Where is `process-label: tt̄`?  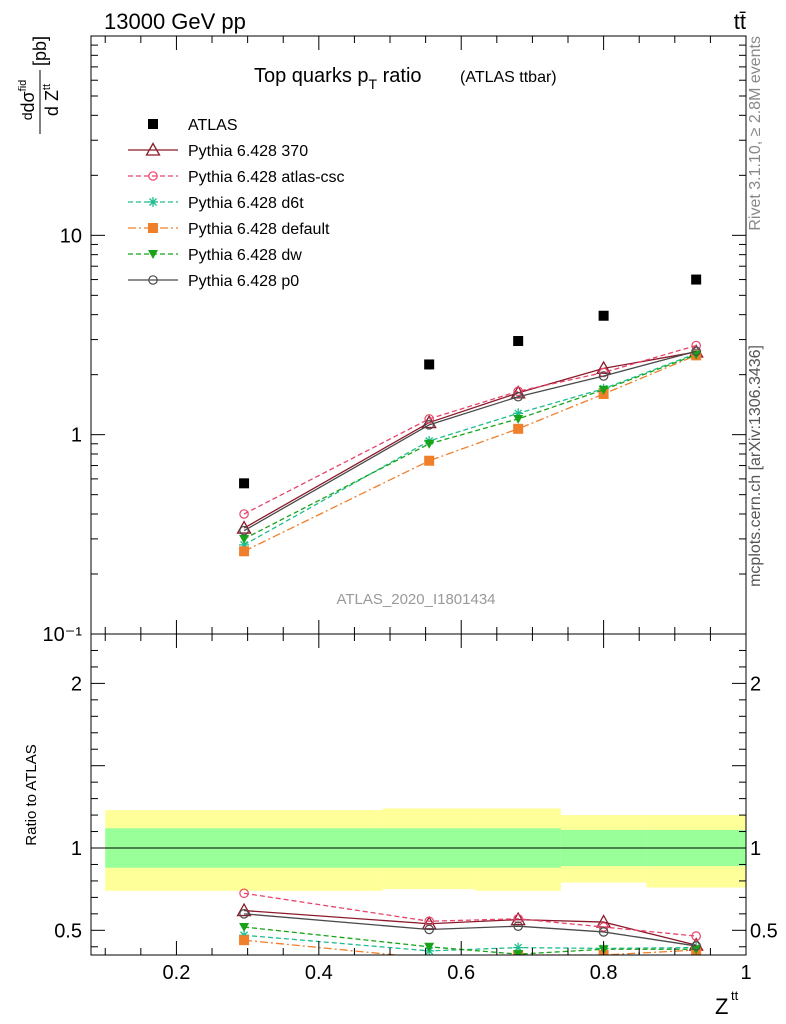 process-label: tt̄ is located at coordinates (740, 21).